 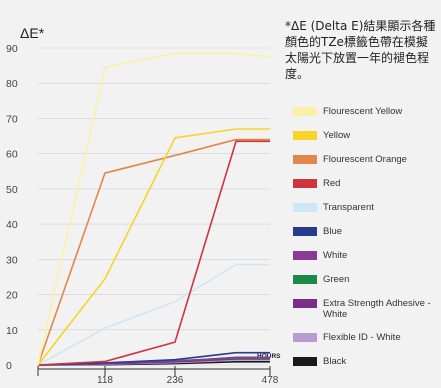 What do you see at coordinates (12, 296) in the screenshot?
I see `y-tick-label: 20` at bounding box center [12, 296].